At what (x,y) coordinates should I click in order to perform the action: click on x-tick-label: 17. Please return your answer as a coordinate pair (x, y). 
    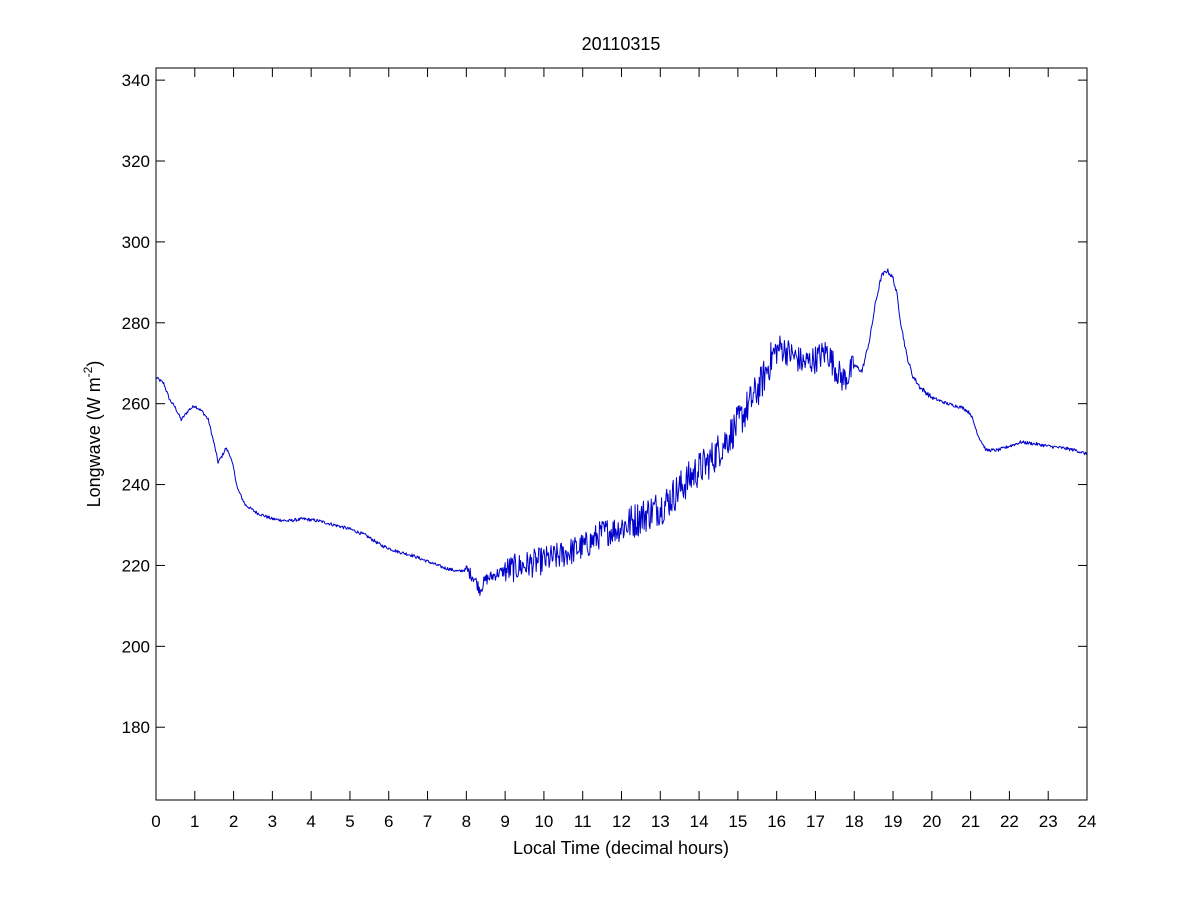
    Looking at the image, I should click on (815, 821).